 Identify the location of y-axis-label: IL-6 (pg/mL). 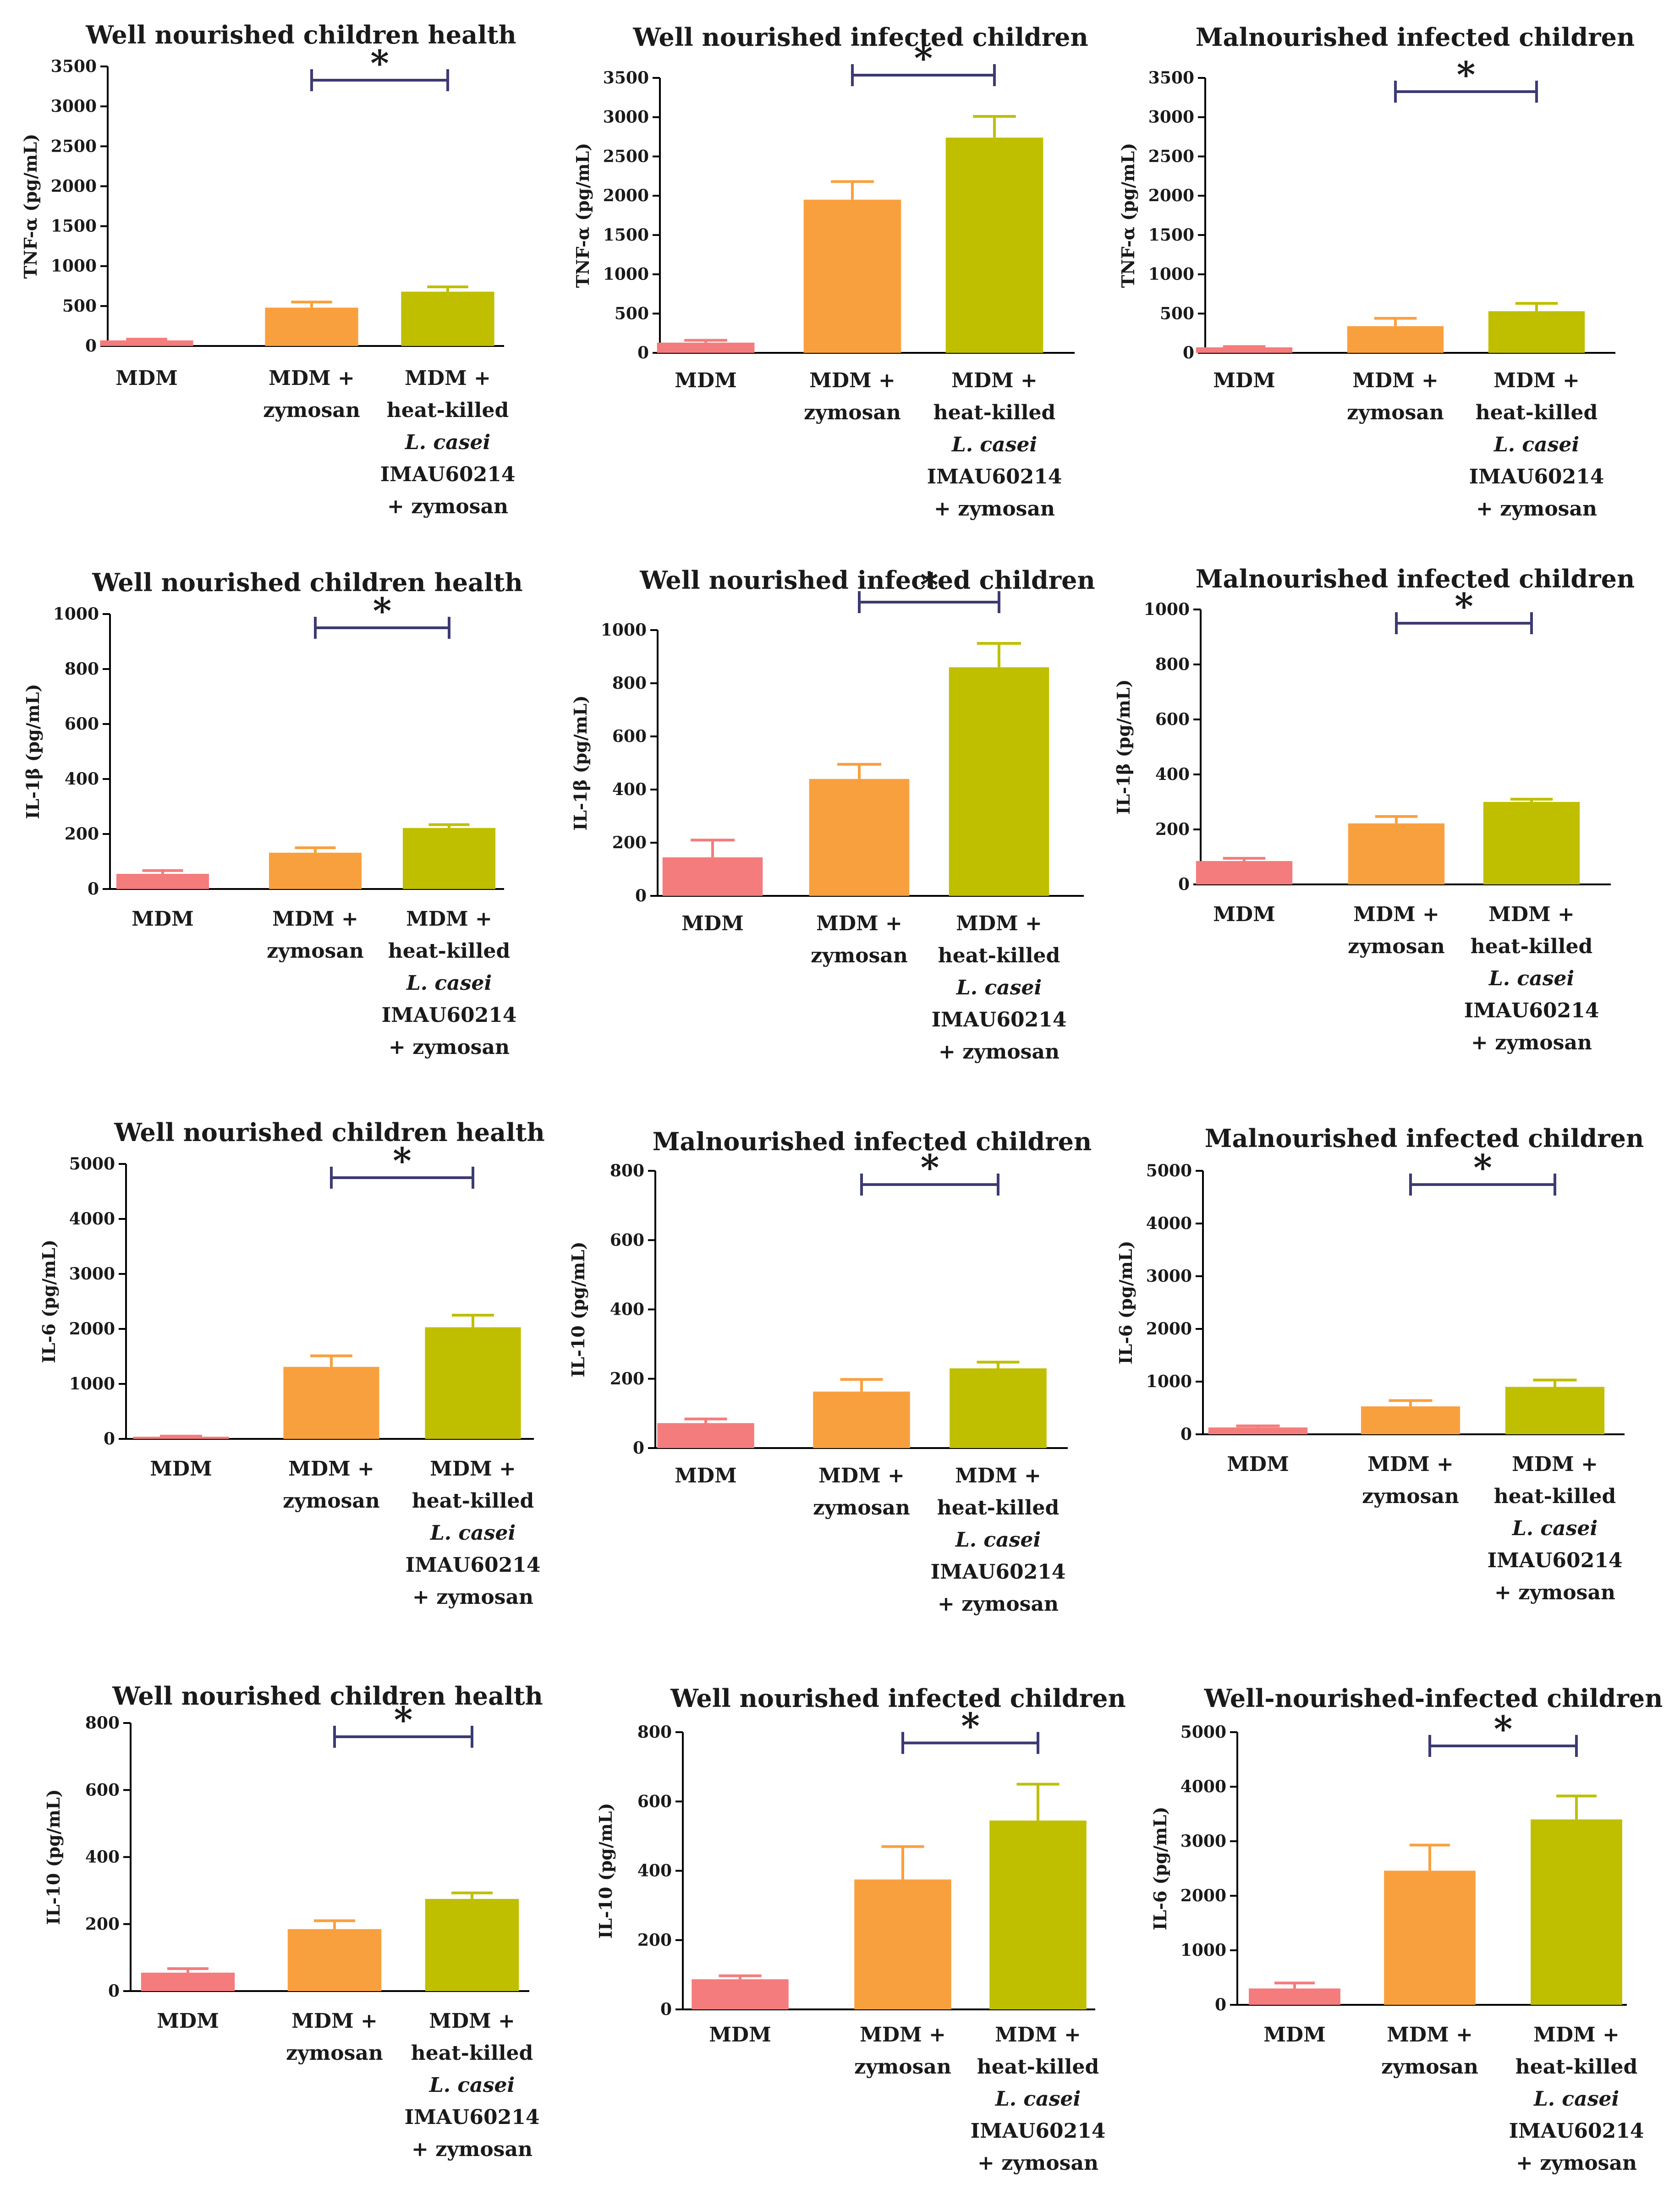
(1125, 1303).